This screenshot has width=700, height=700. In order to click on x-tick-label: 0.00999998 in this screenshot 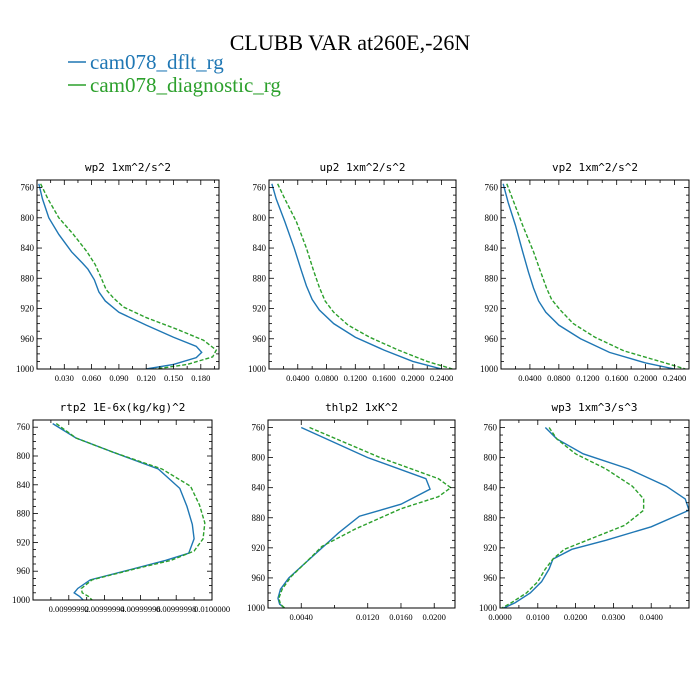, I will do `click(176, 609)`.